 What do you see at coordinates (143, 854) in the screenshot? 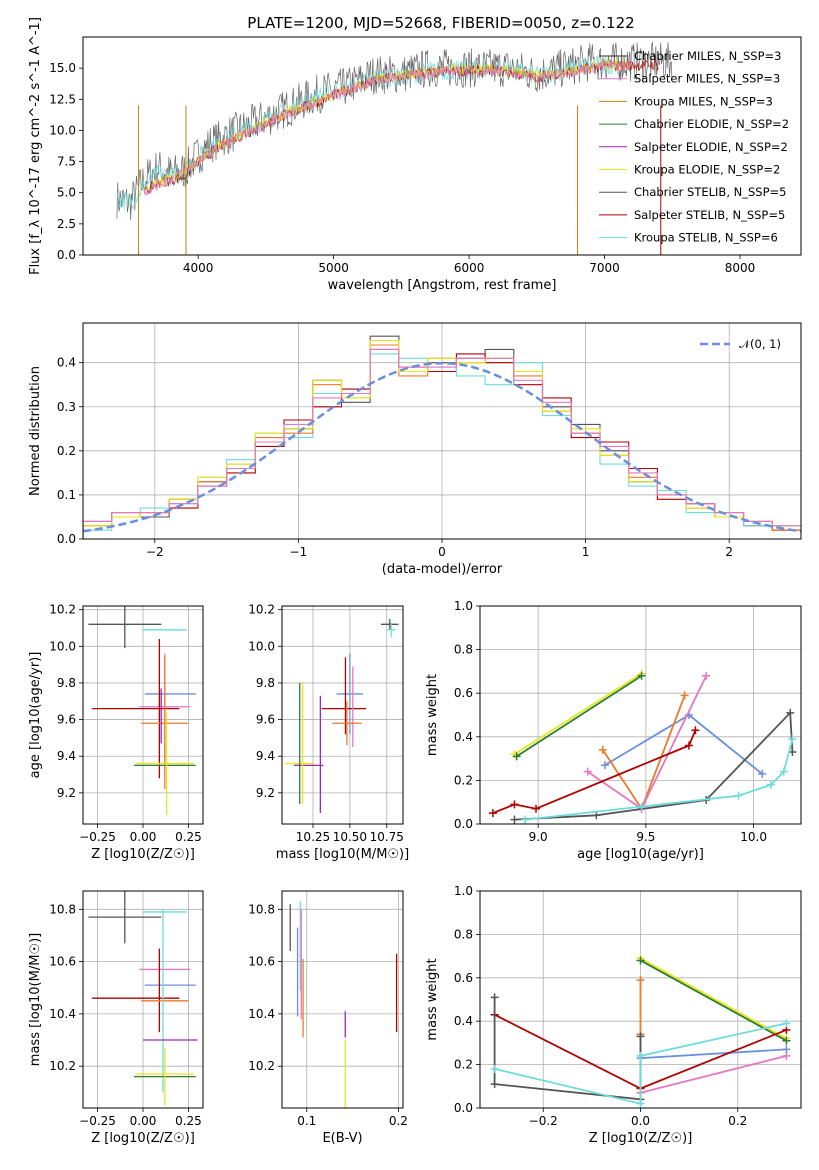
I see `age_vs_Z-xlabel: Z [log10(Z/Z☉)]` at bounding box center [143, 854].